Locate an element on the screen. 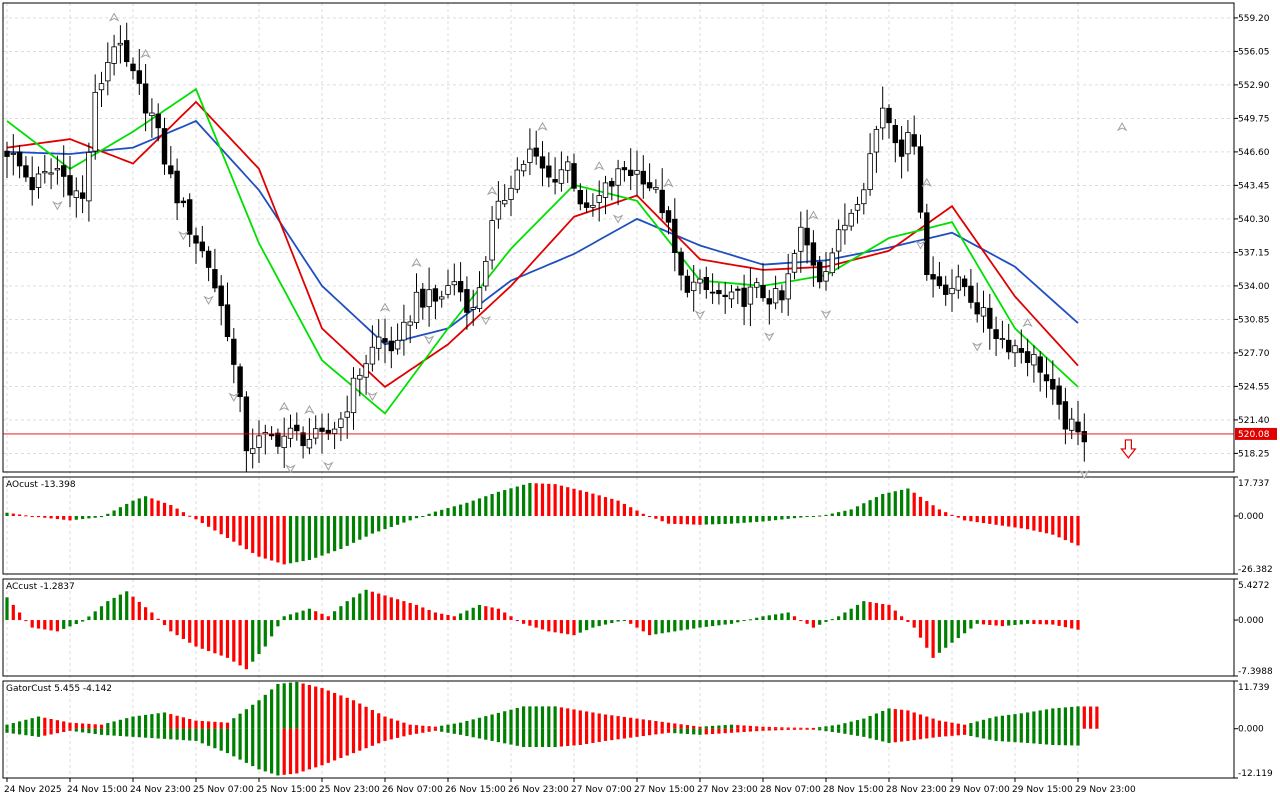  price-axis-label: 559.20 is located at coordinates (1254, 19).